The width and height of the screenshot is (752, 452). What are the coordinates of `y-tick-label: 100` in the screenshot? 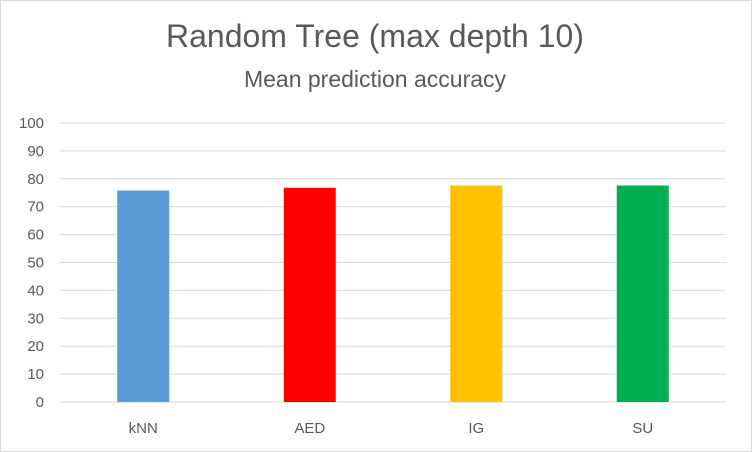 It's located at (31, 123).